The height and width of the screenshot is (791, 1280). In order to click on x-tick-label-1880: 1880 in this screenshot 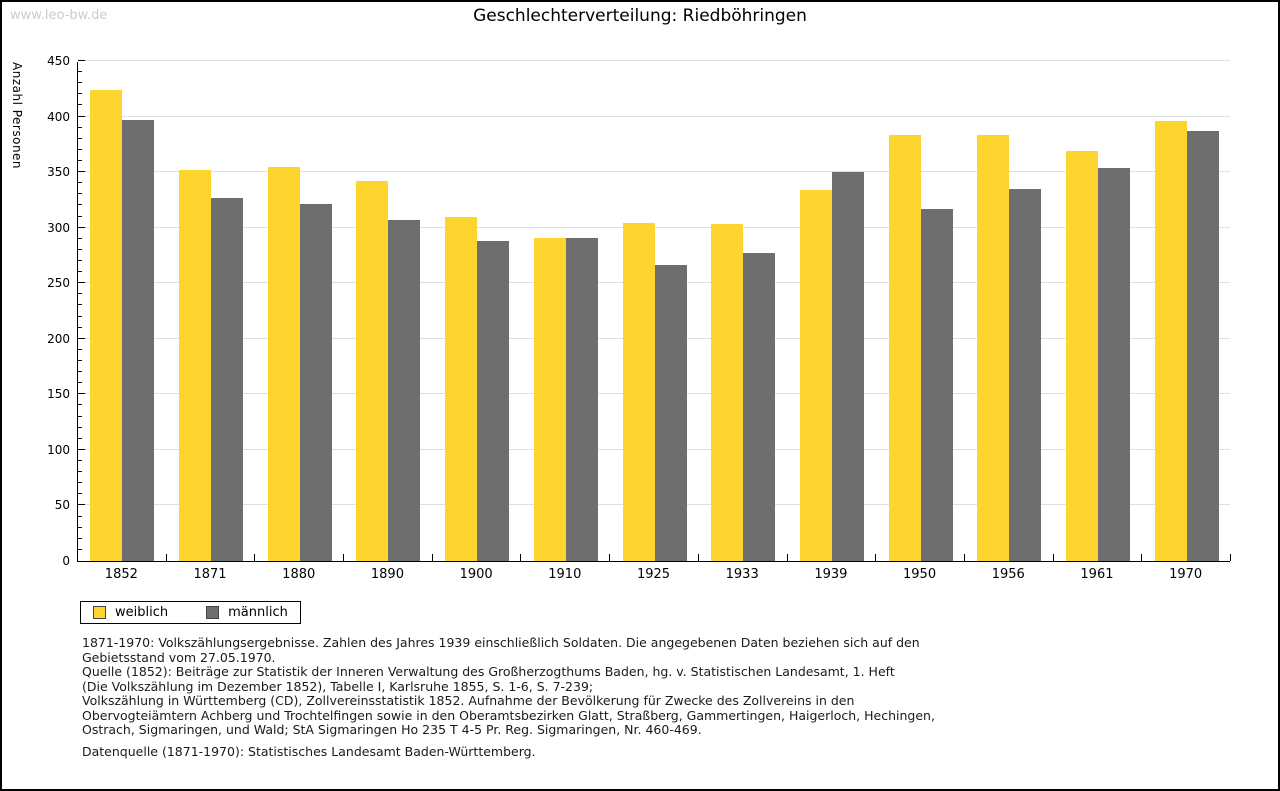, I will do `click(299, 574)`.